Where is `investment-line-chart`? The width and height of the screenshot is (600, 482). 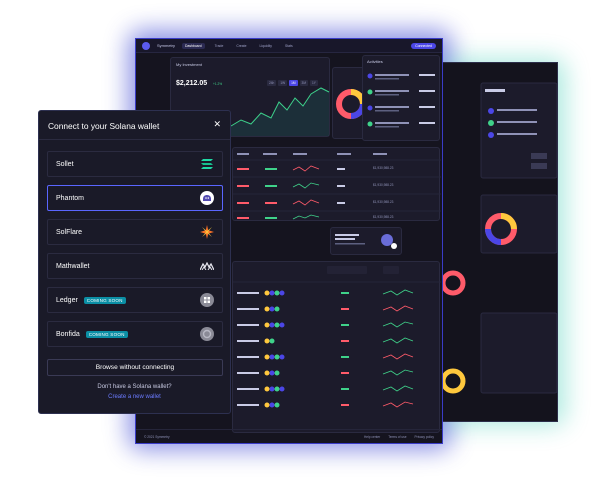
investment-line-chart is located at coordinates (280, 111).